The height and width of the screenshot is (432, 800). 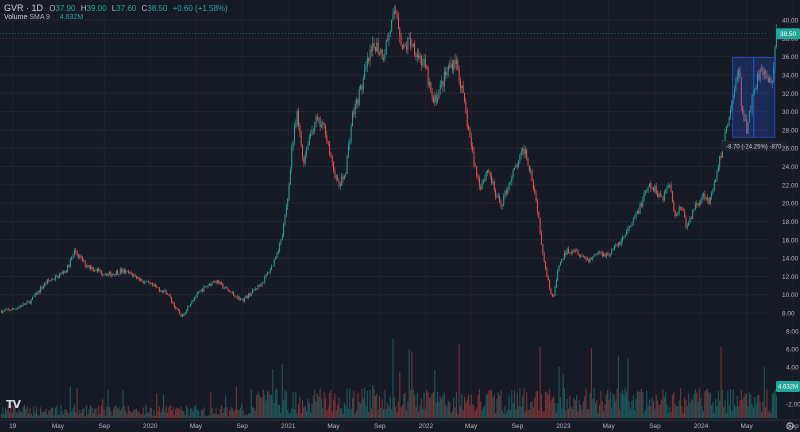 I want to click on settings-gear-icon, so click(x=790, y=426).